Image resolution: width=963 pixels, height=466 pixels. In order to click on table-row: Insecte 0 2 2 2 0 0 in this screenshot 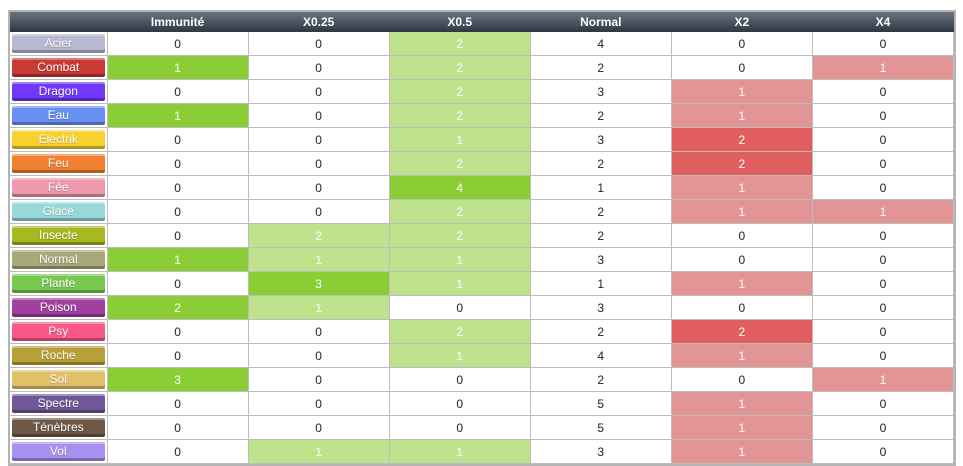, I will do `click(482, 235)`.